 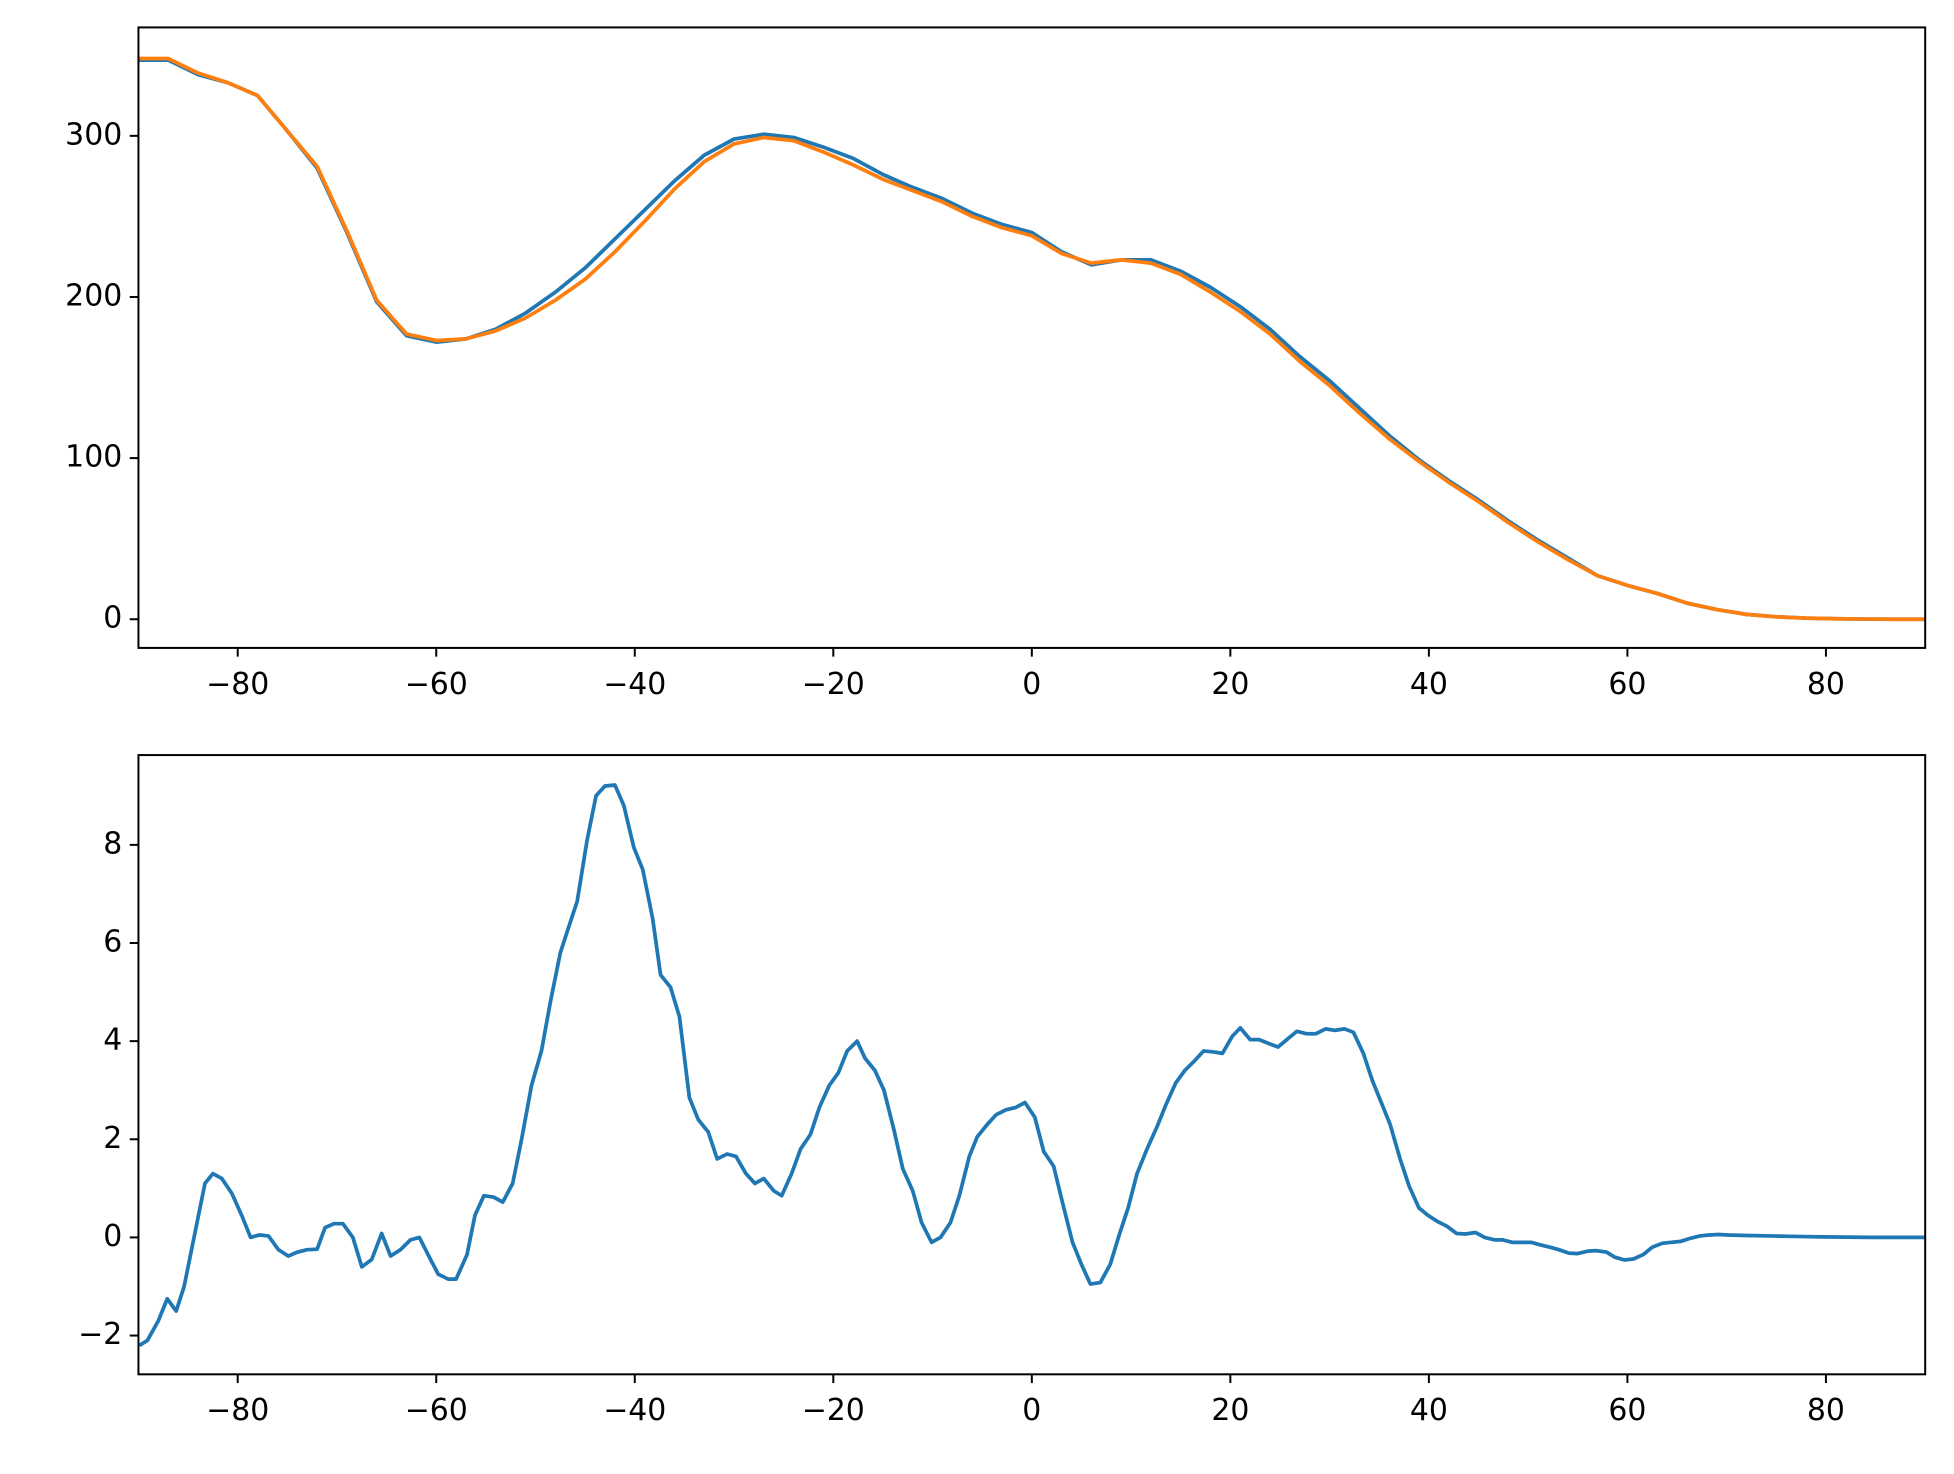 What do you see at coordinates (93, 457) in the screenshot?
I see `y-tick-label: 100` at bounding box center [93, 457].